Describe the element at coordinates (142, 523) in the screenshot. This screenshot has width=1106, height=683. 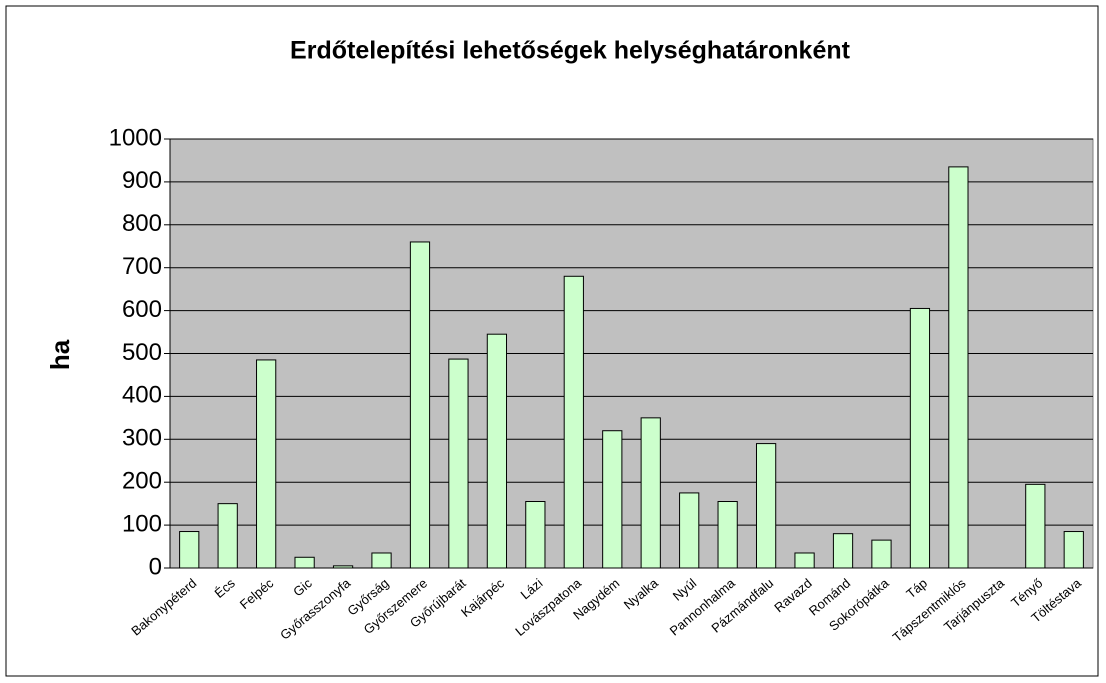
I see `y-tick-label: 100` at that location.